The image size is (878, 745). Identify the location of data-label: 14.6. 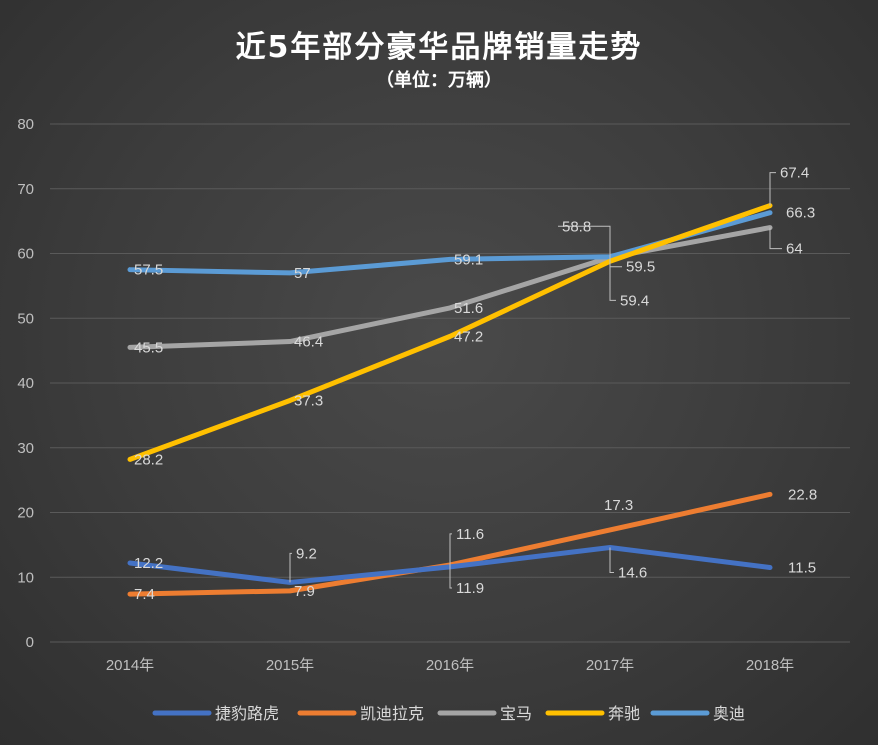
(632, 572).